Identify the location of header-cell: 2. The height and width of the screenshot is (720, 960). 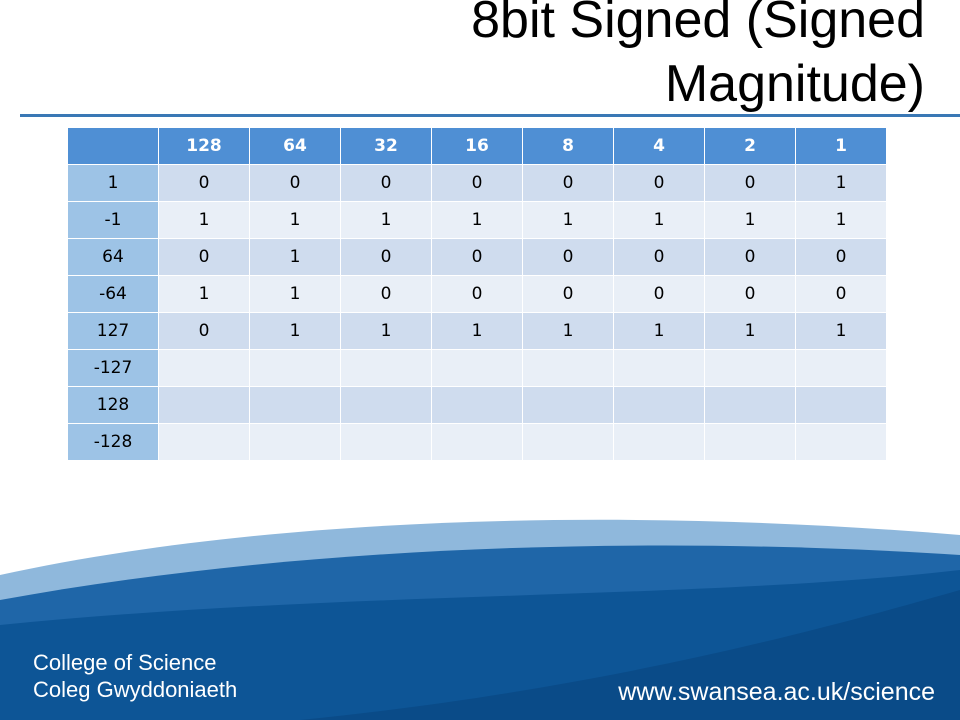
(750, 146).